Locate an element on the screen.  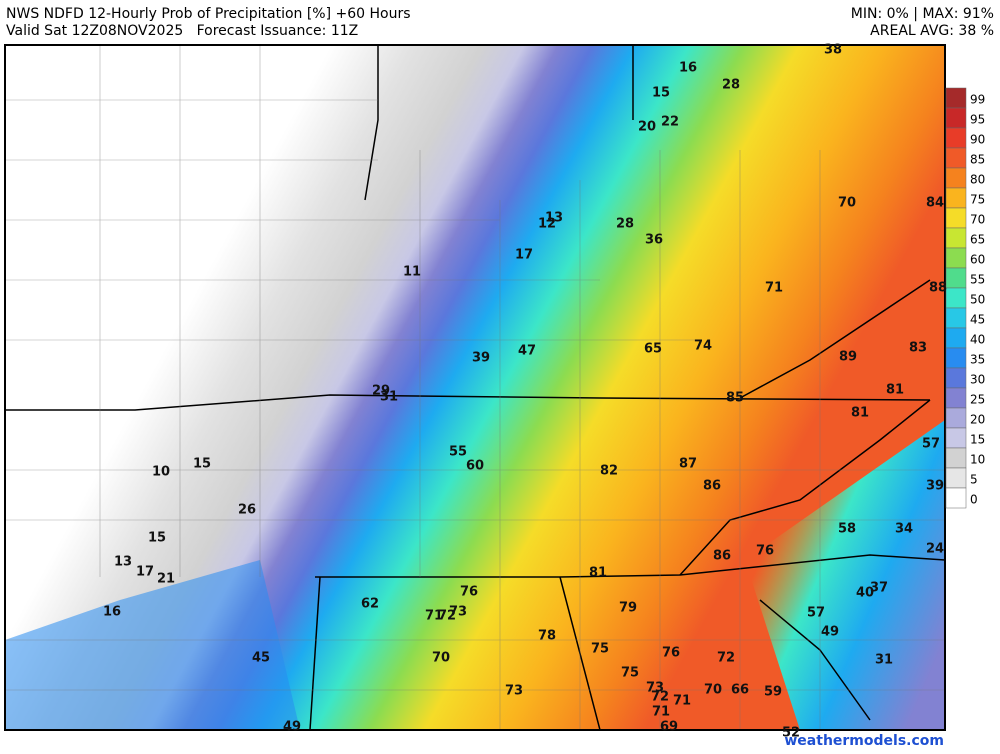
point-value: 21 is located at coordinates (166, 579).